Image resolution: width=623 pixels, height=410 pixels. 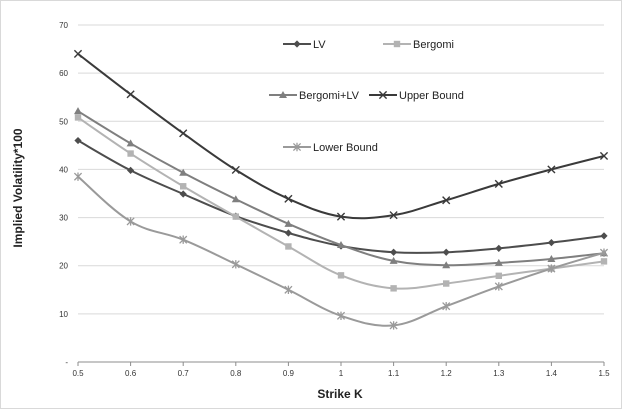 What do you see at coordinates (431, 96) in the screenshot?
I see `legend-label: Upper Bound` at bounding box center [431, 96].